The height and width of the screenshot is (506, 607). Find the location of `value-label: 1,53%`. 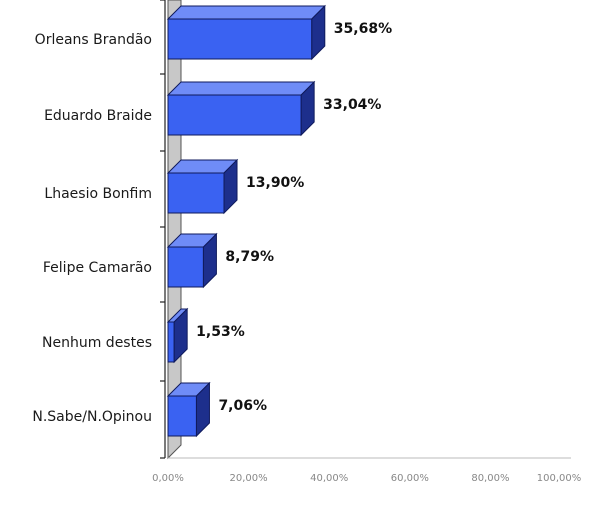

value-label: 1,53% is located at coordinates (220, 332).